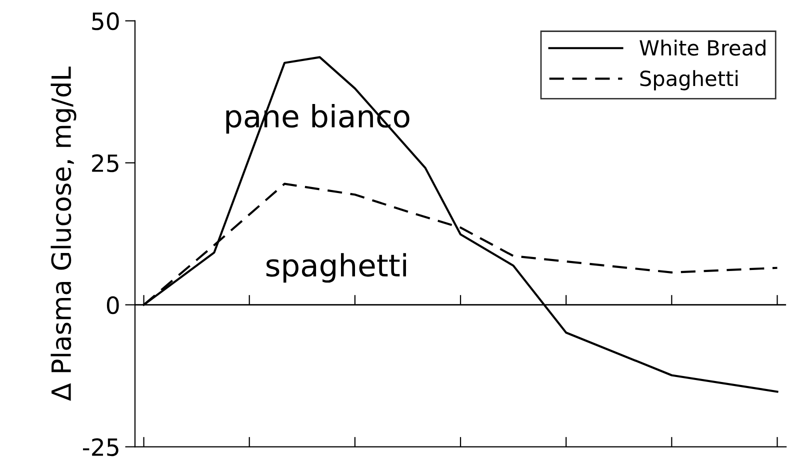  I want to click on annotation: spaghetti, so click(336, 268).